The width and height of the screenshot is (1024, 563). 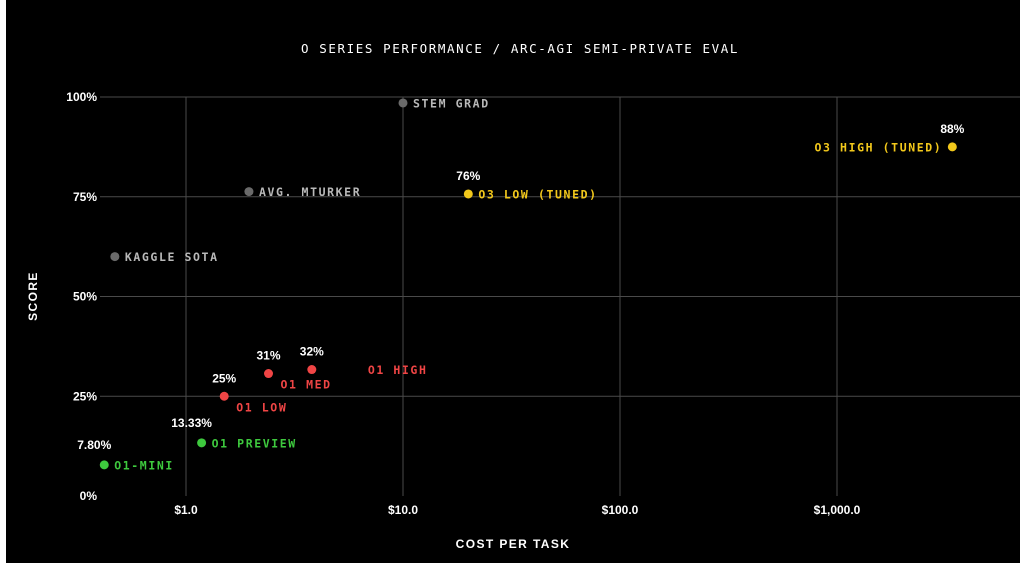 What do you see at coordinates (172, 257) in the screenshot?
I see `point-label: KAGGLE SOTA` at bounding box center [172, 257].